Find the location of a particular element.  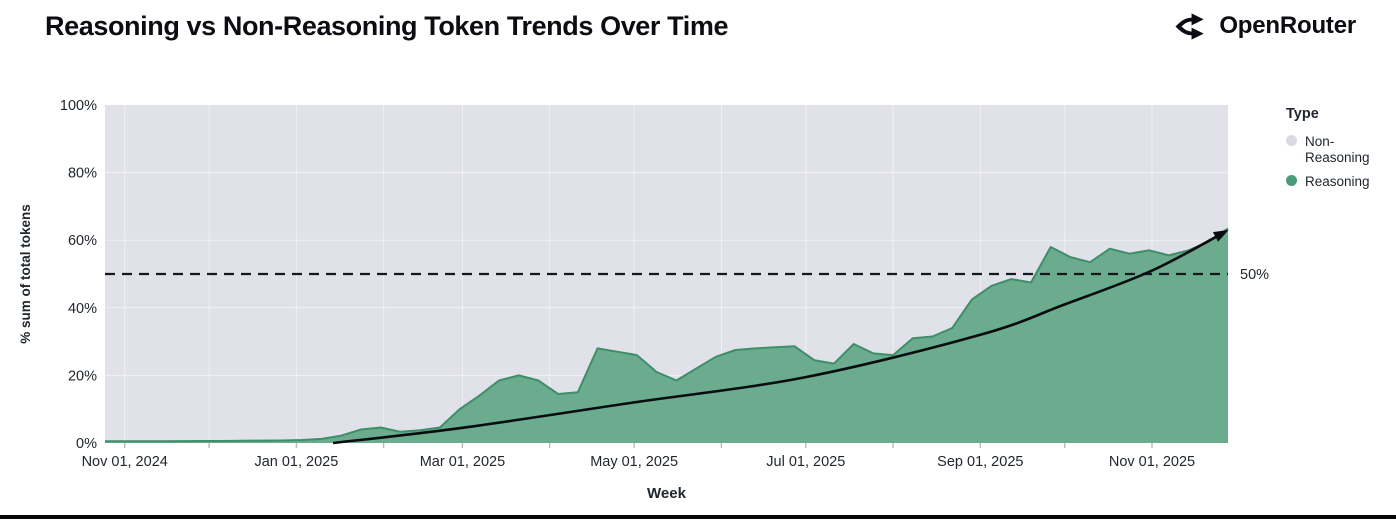

y-tick-label: 80% is located at coordinates (82, 174).